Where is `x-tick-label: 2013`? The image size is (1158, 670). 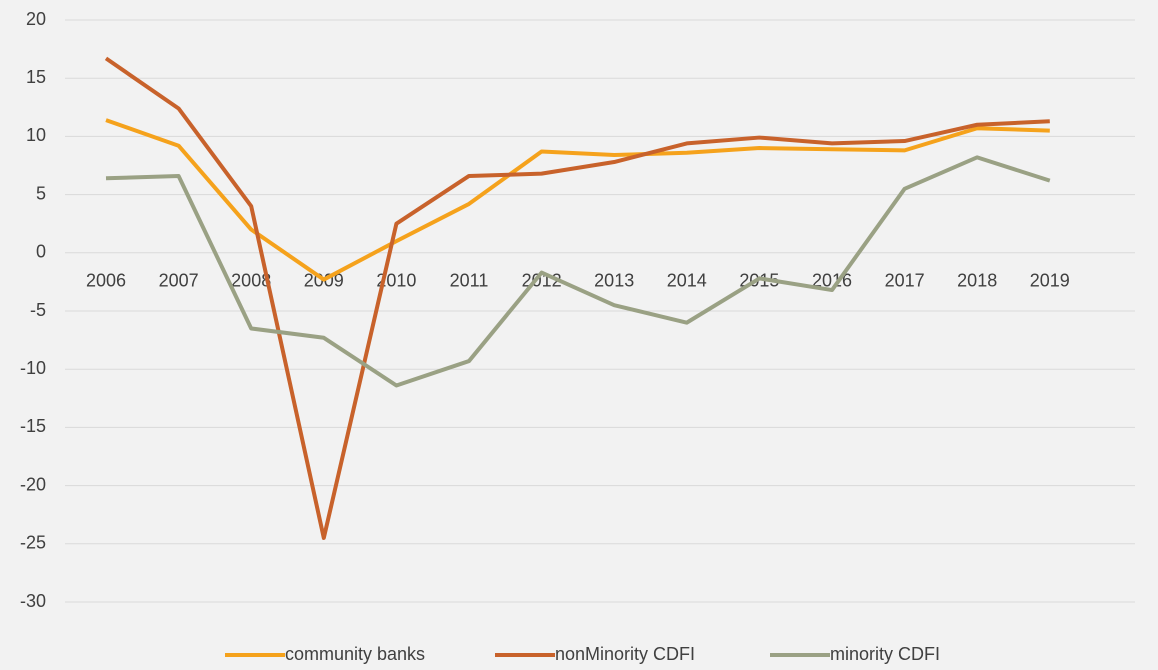 x-tick-label: 2013 is located at coordinates (614, 281).